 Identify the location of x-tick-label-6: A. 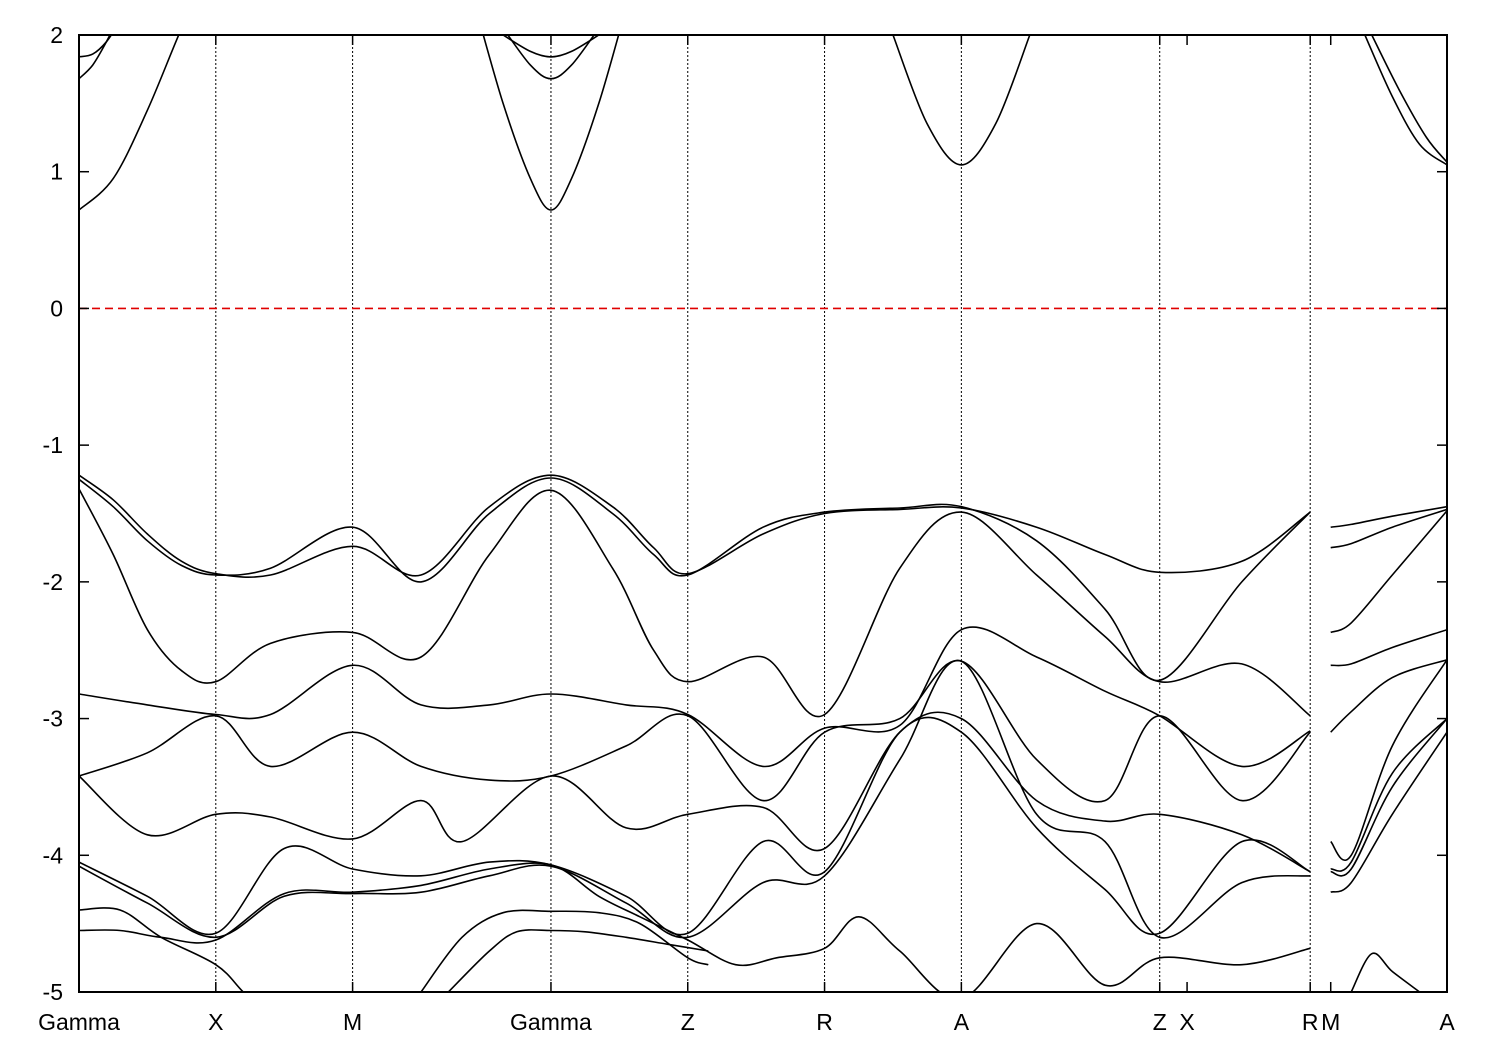
(962, 1022).